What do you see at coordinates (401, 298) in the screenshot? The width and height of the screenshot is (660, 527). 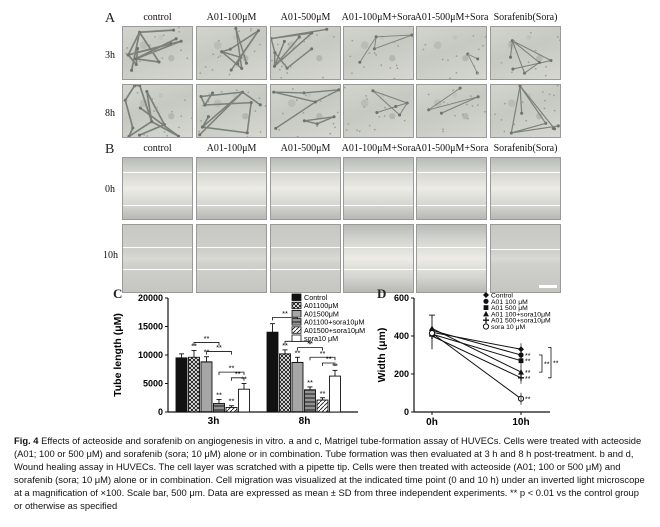 I see `y-tick-label: 600` at bounding box center [401, 298].